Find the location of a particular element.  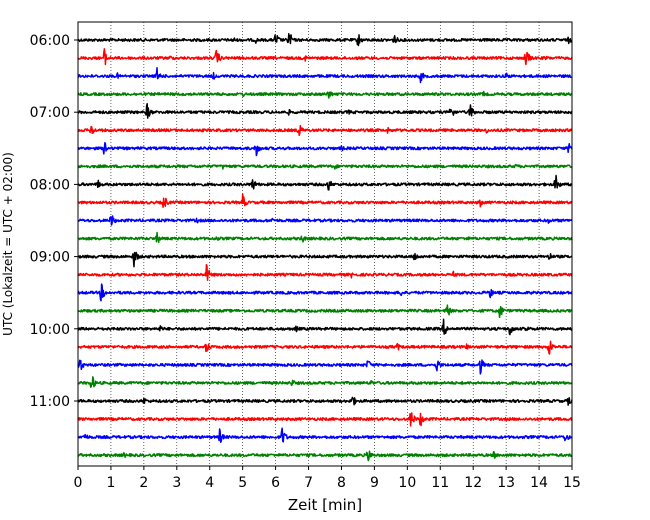

x-tick-label: 1 is located at coordinates (110, 483).